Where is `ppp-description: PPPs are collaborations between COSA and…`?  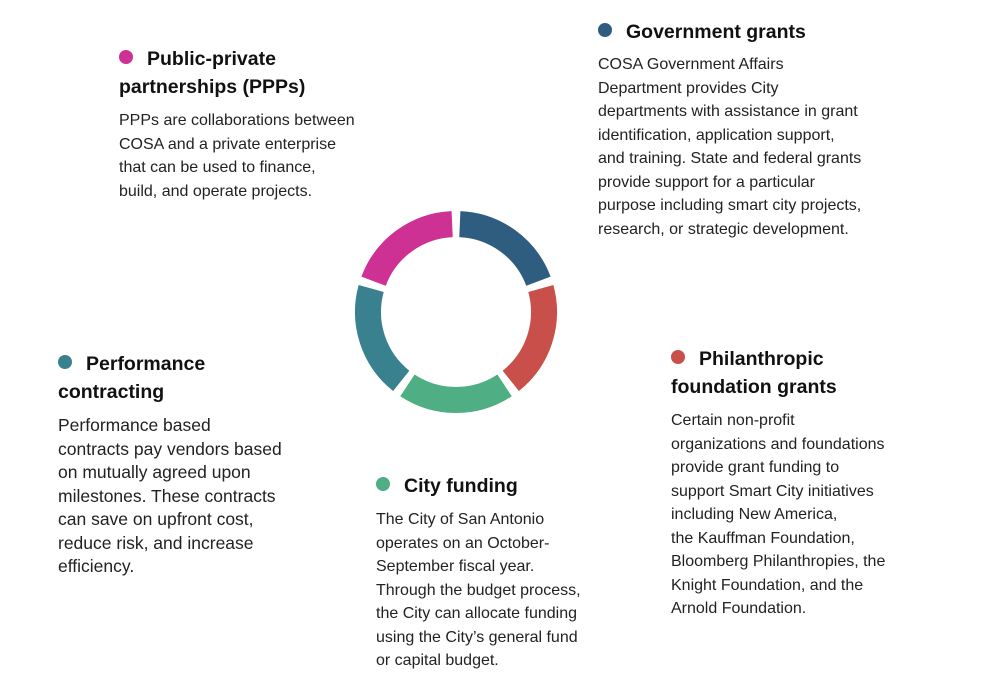 ppp-description: PPPs are collaborations between COSA and… is located at coordinates (237, 156).